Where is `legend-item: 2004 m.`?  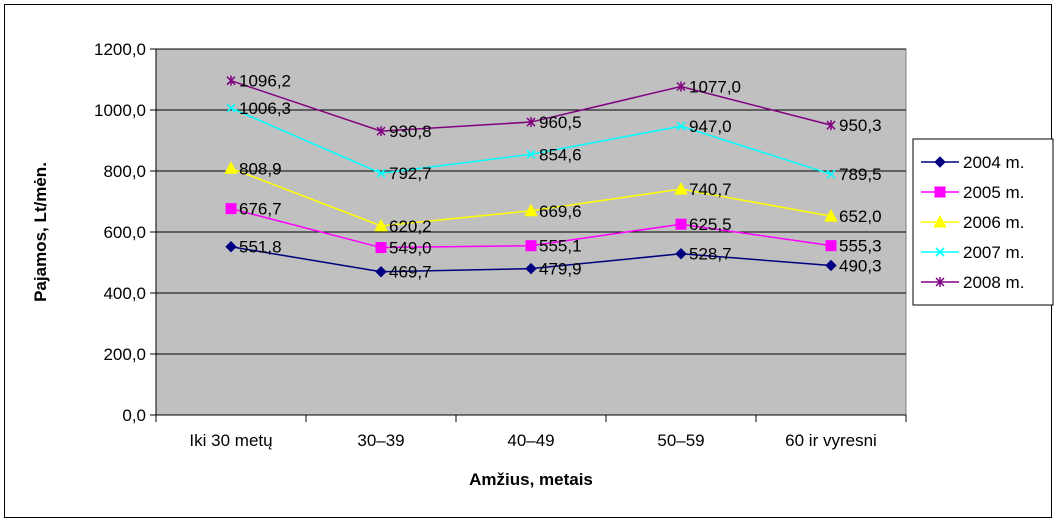
legend-item: 2004 m. is located at coordinates (972, 162).